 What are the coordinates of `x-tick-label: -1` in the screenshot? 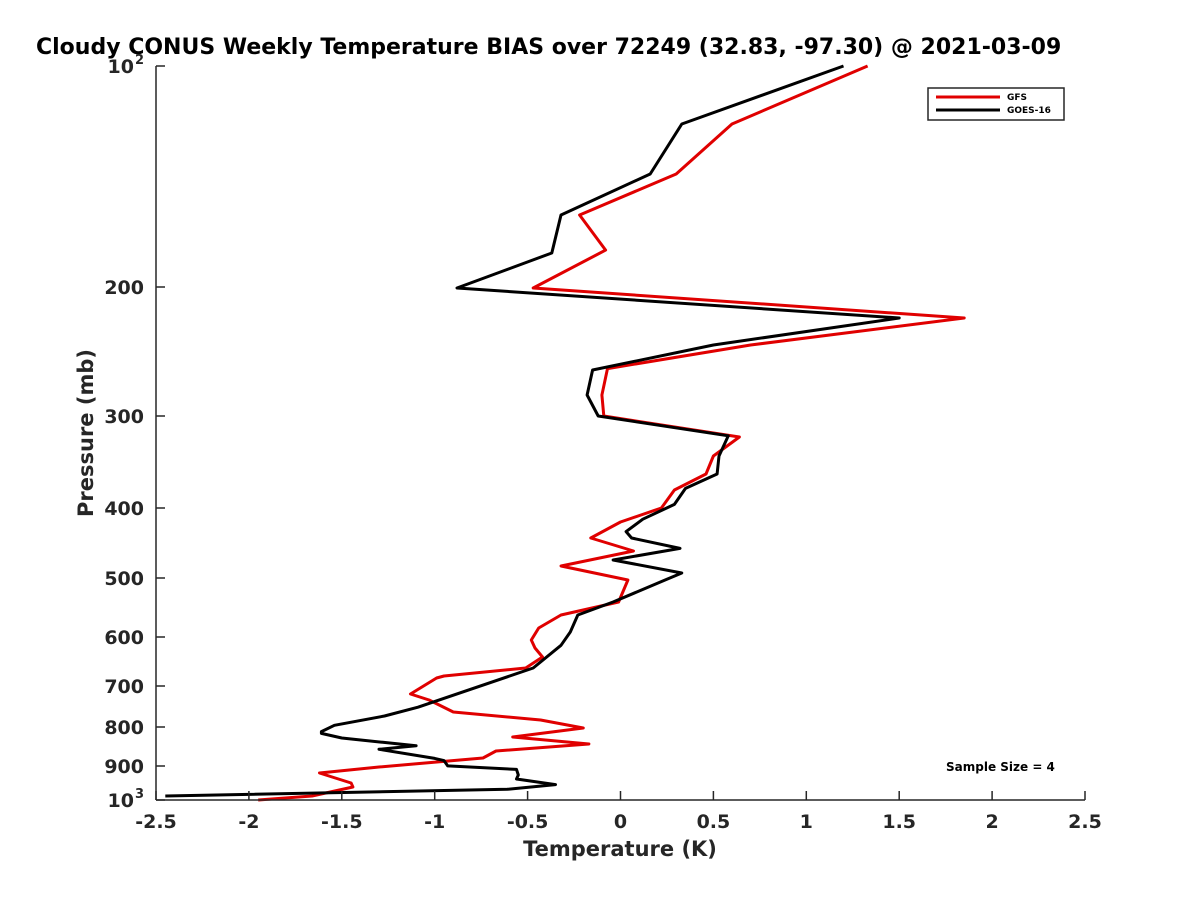 It's located at (434, 822).